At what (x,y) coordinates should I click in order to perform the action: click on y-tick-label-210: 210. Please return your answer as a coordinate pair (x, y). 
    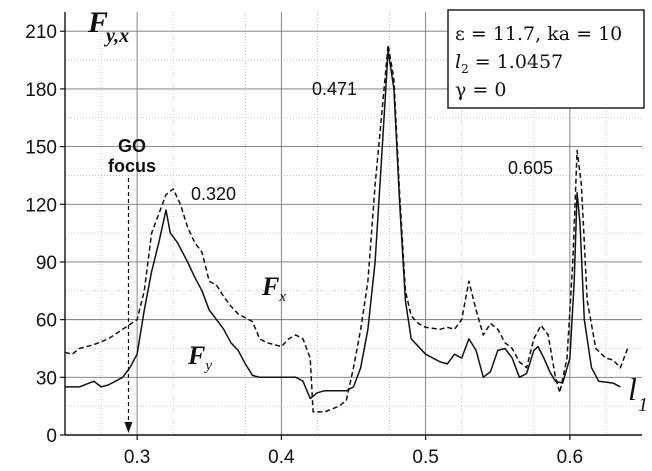
    Looking at the image, I should click on (41, 32).